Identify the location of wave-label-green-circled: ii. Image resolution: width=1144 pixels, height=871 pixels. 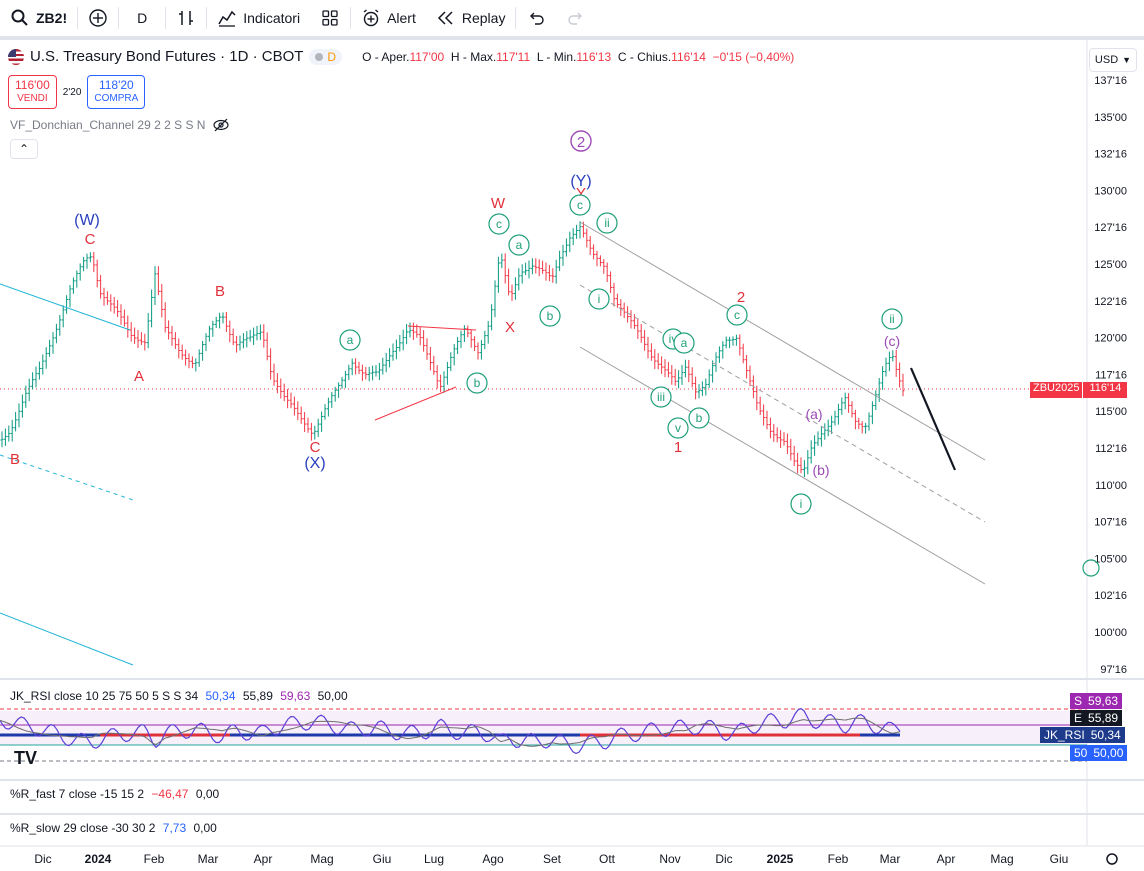
(607, 223).